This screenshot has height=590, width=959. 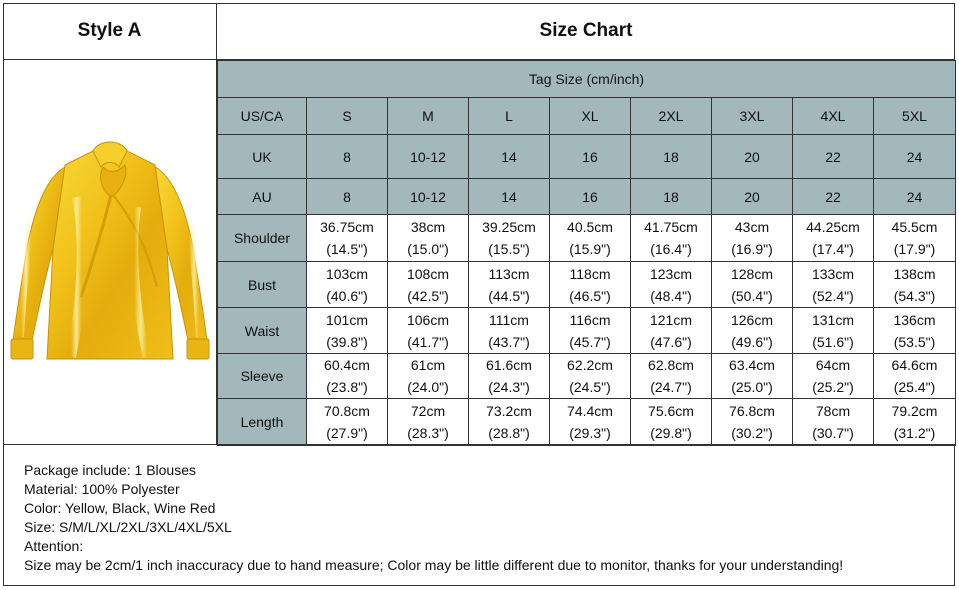 What do you see at coordinates (262, 330) in the screenshot?
I see `measure-label: Waist` at bounding box center [262, 330].